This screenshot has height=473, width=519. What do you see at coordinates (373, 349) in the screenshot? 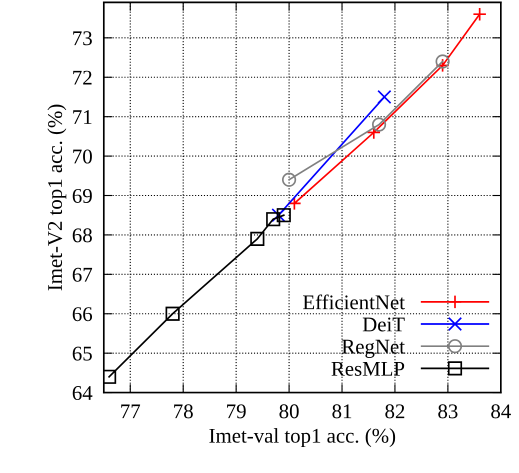
I see `legend-label: RegNet` at bounding box center [373, 349].